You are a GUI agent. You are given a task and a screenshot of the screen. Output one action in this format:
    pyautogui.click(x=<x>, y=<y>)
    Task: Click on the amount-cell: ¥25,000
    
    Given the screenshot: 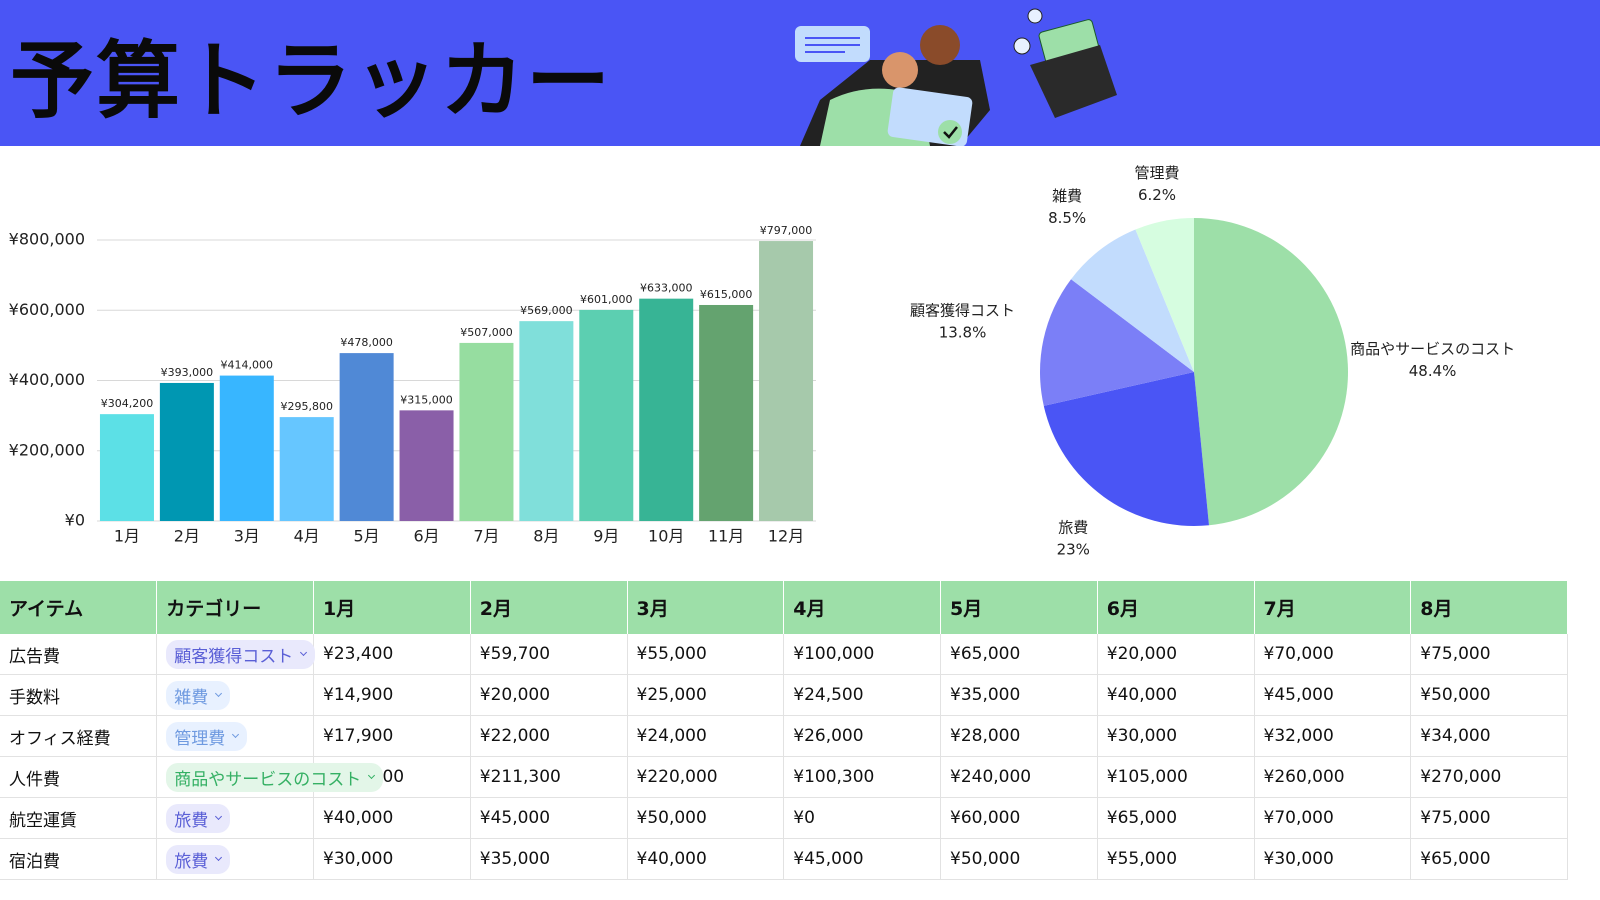 What is the action you would take?
    pyautogui.click(x=706, y=695)
    